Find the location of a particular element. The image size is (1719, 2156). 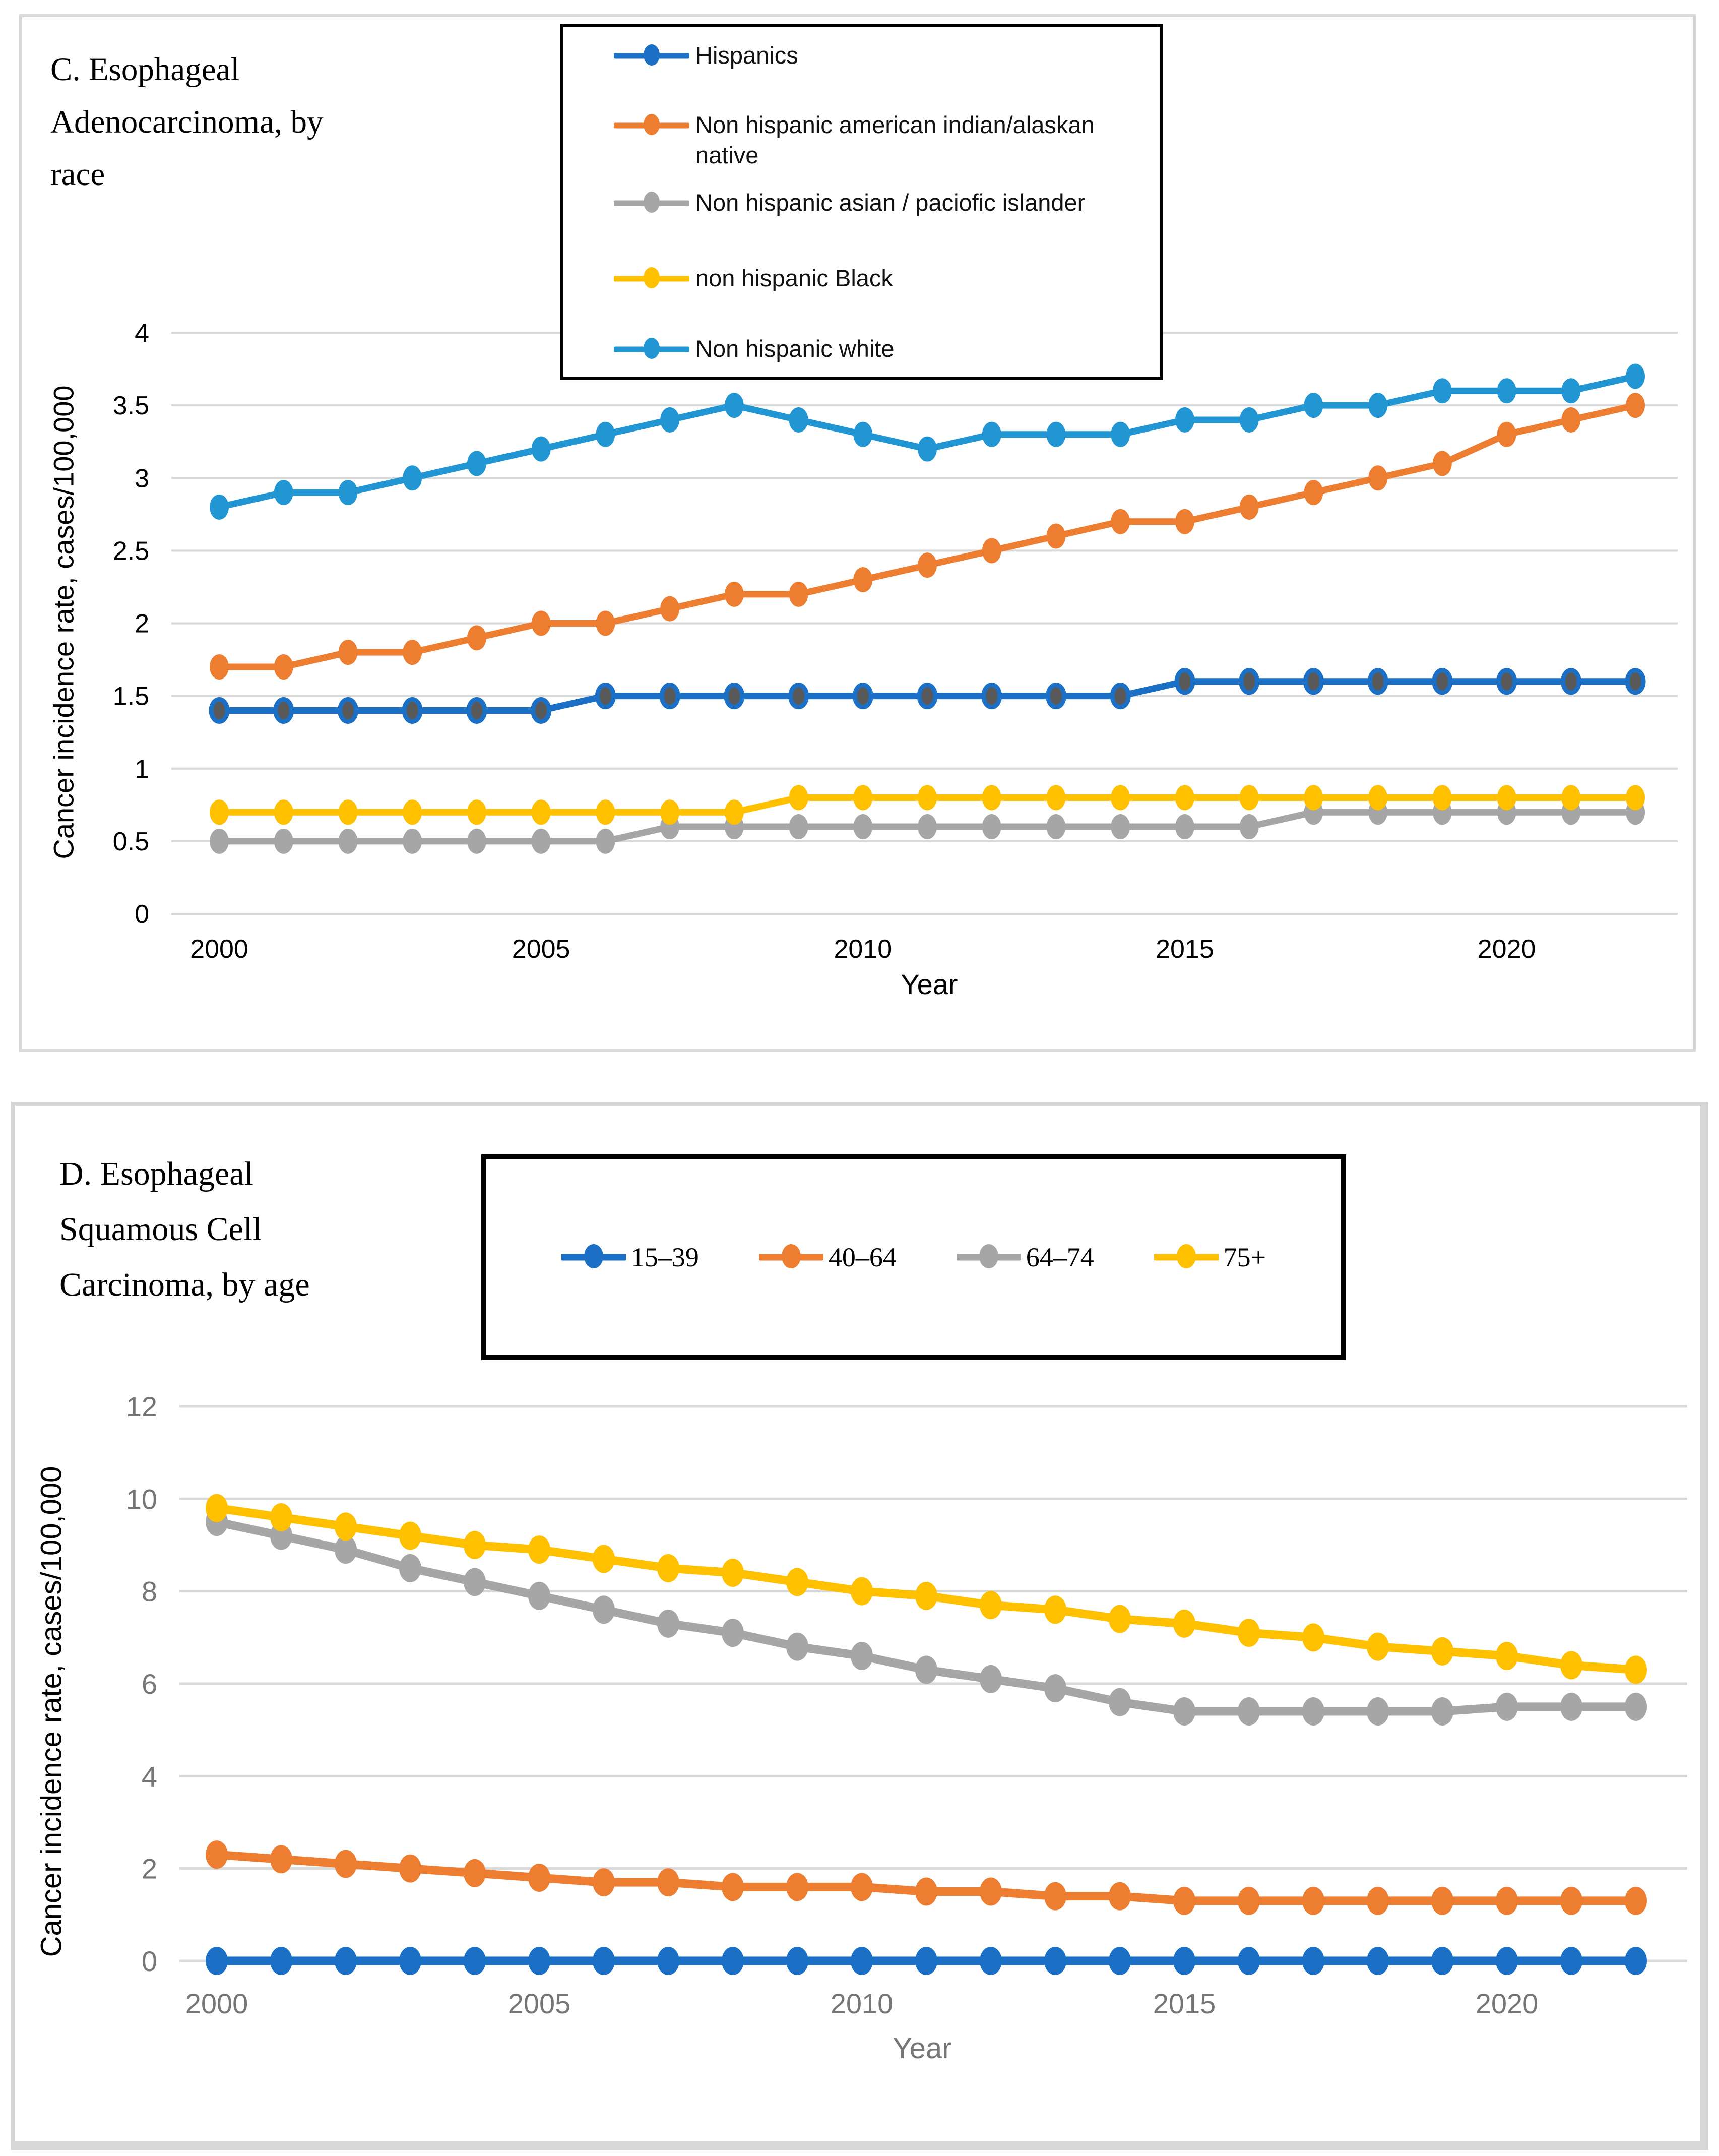

x-tick-label: 2000 is located at coordinates (219, 949).